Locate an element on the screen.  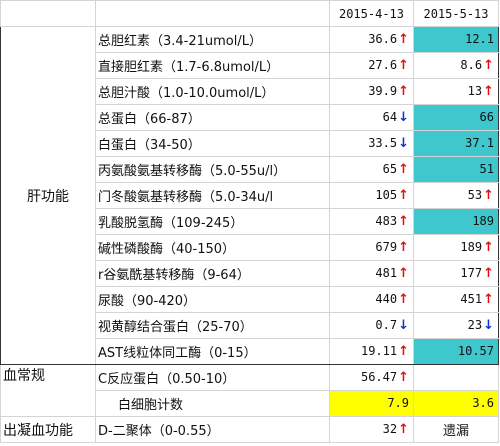
value-cell-2: 3.6 is located at coordinates (456, 403).